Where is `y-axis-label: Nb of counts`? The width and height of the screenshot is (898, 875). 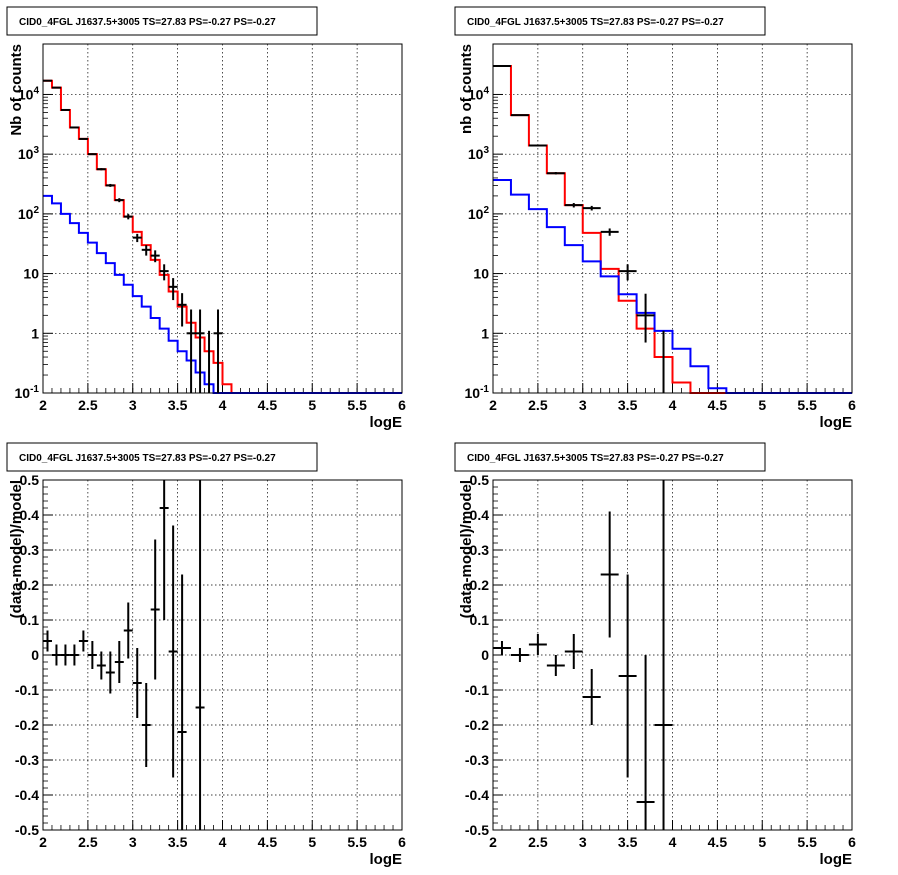 y-axis-label: Nb of counts is located at coordinates (16, 90).